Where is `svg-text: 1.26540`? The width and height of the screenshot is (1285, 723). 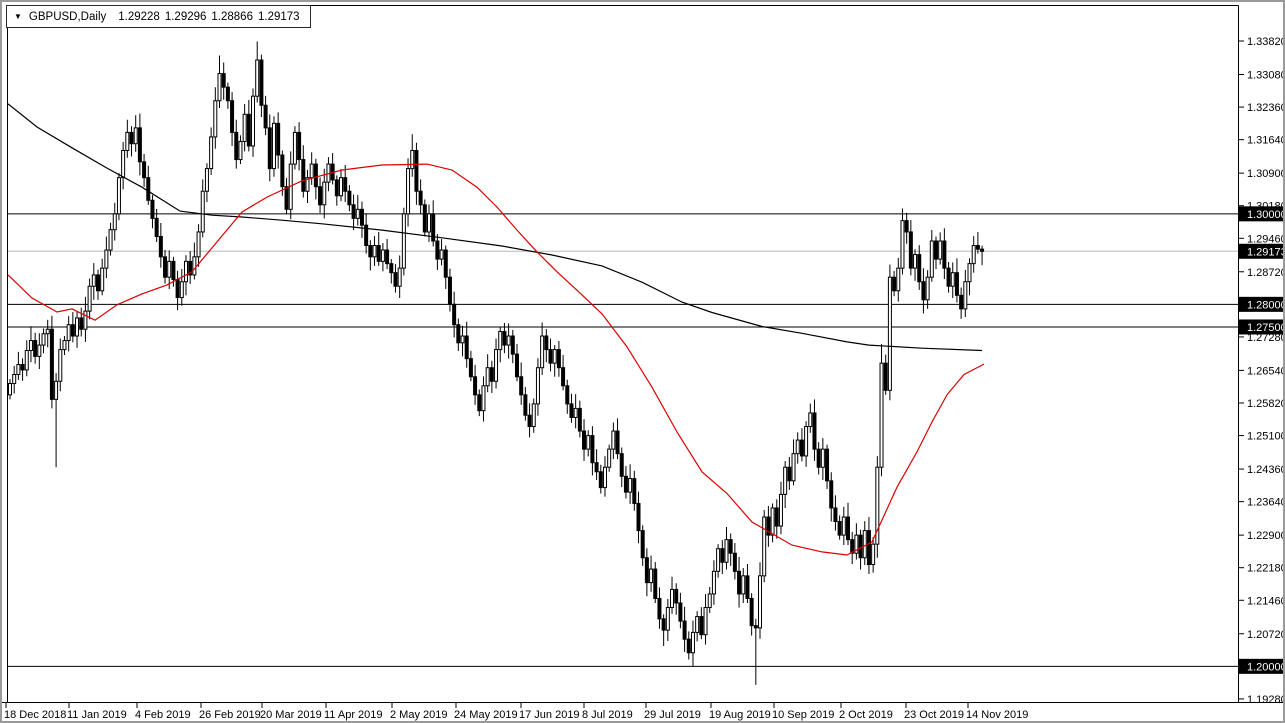
svg-text: 1.26540 is located at coordinates (1266, 371).